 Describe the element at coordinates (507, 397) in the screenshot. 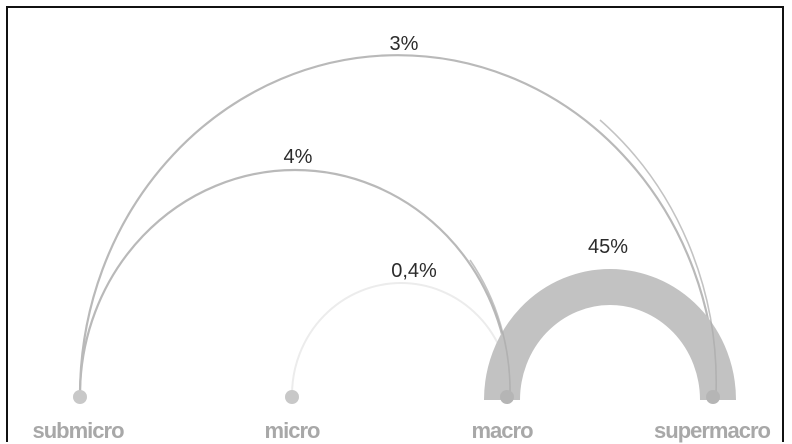

I see `node-dot-macro` at that location.